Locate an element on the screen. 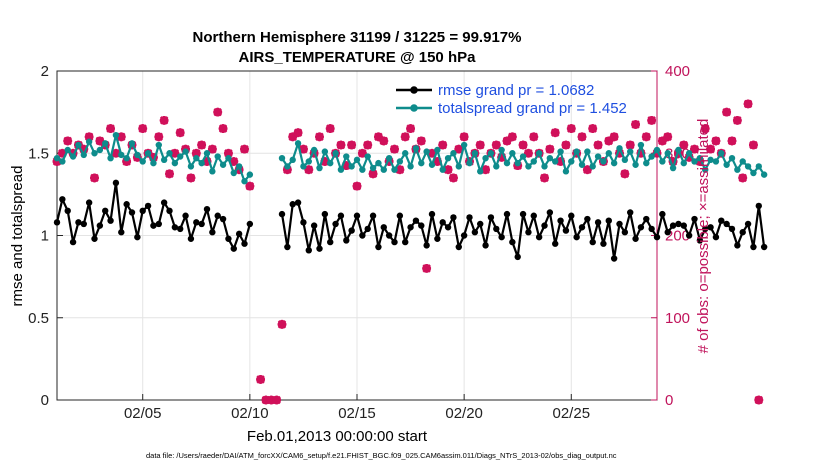  y-tick-label: 0 is located at coordinates (45, 400).